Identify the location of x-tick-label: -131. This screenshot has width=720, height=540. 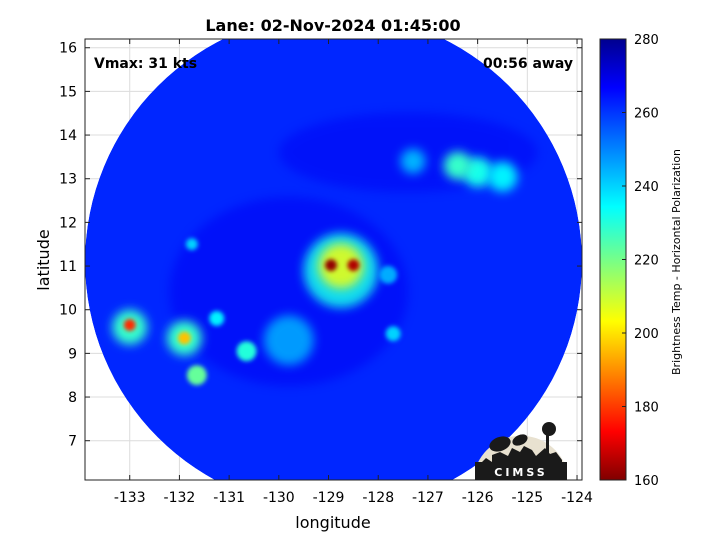
(229, 498).